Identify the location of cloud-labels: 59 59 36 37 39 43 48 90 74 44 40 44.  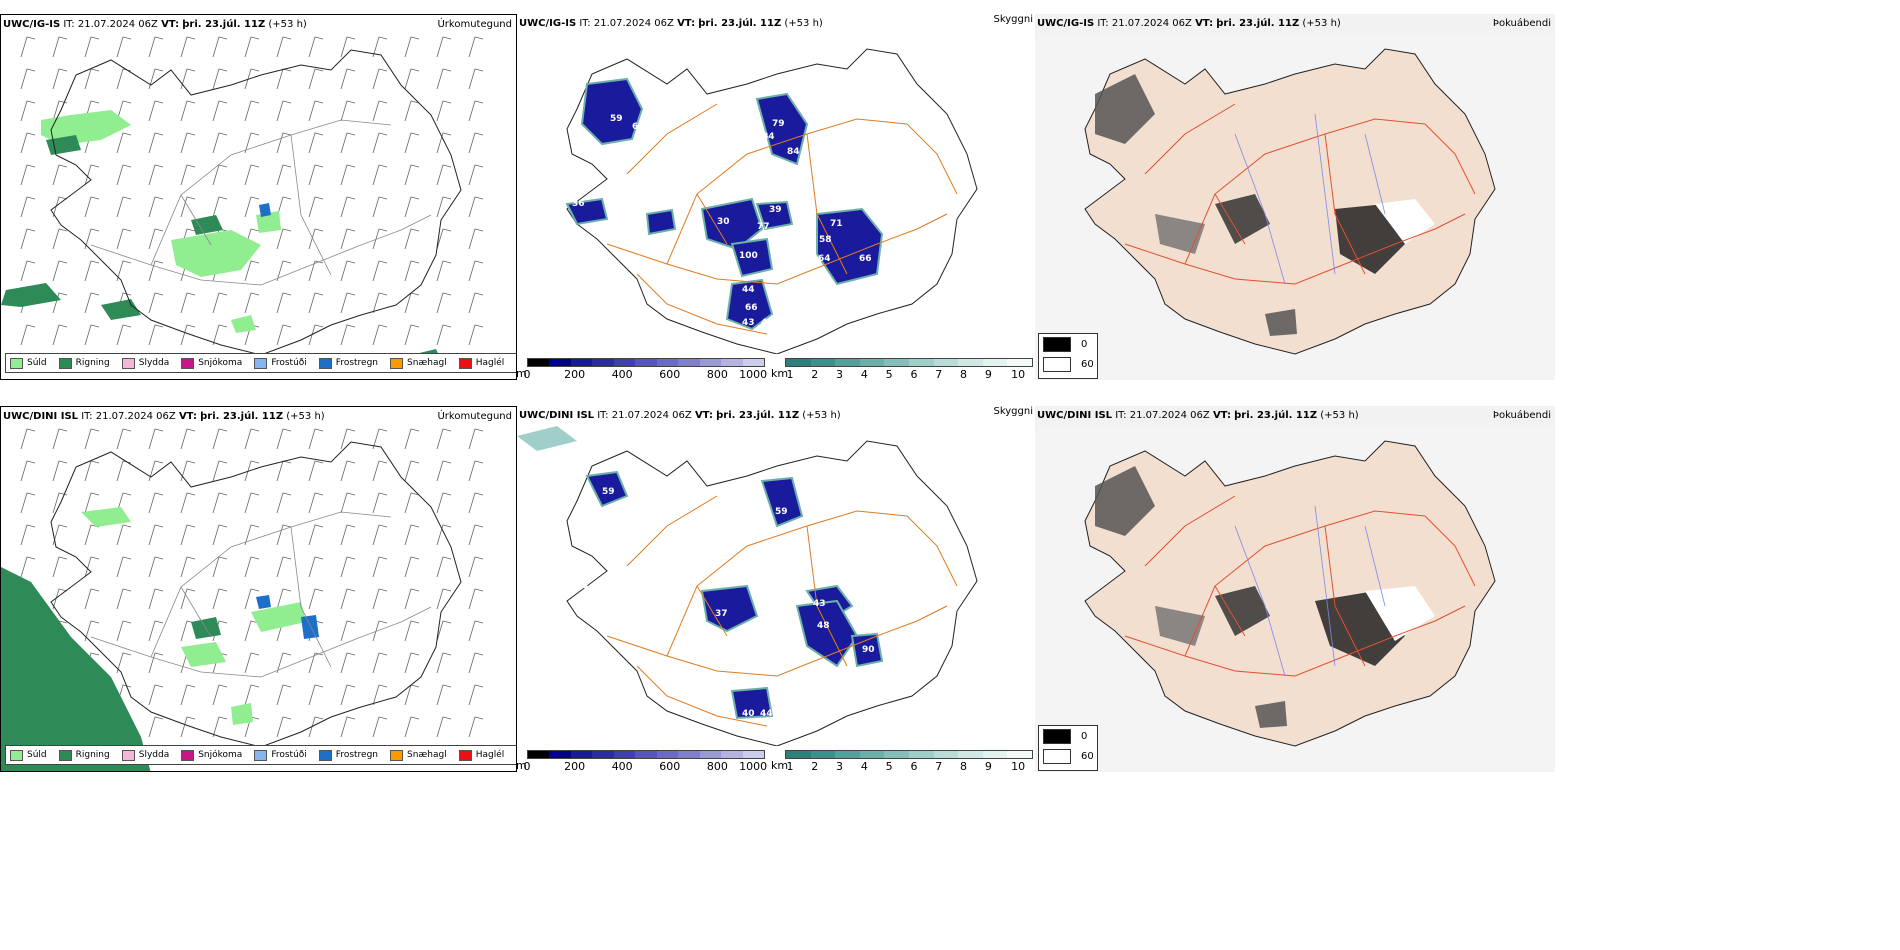
(728, 603).